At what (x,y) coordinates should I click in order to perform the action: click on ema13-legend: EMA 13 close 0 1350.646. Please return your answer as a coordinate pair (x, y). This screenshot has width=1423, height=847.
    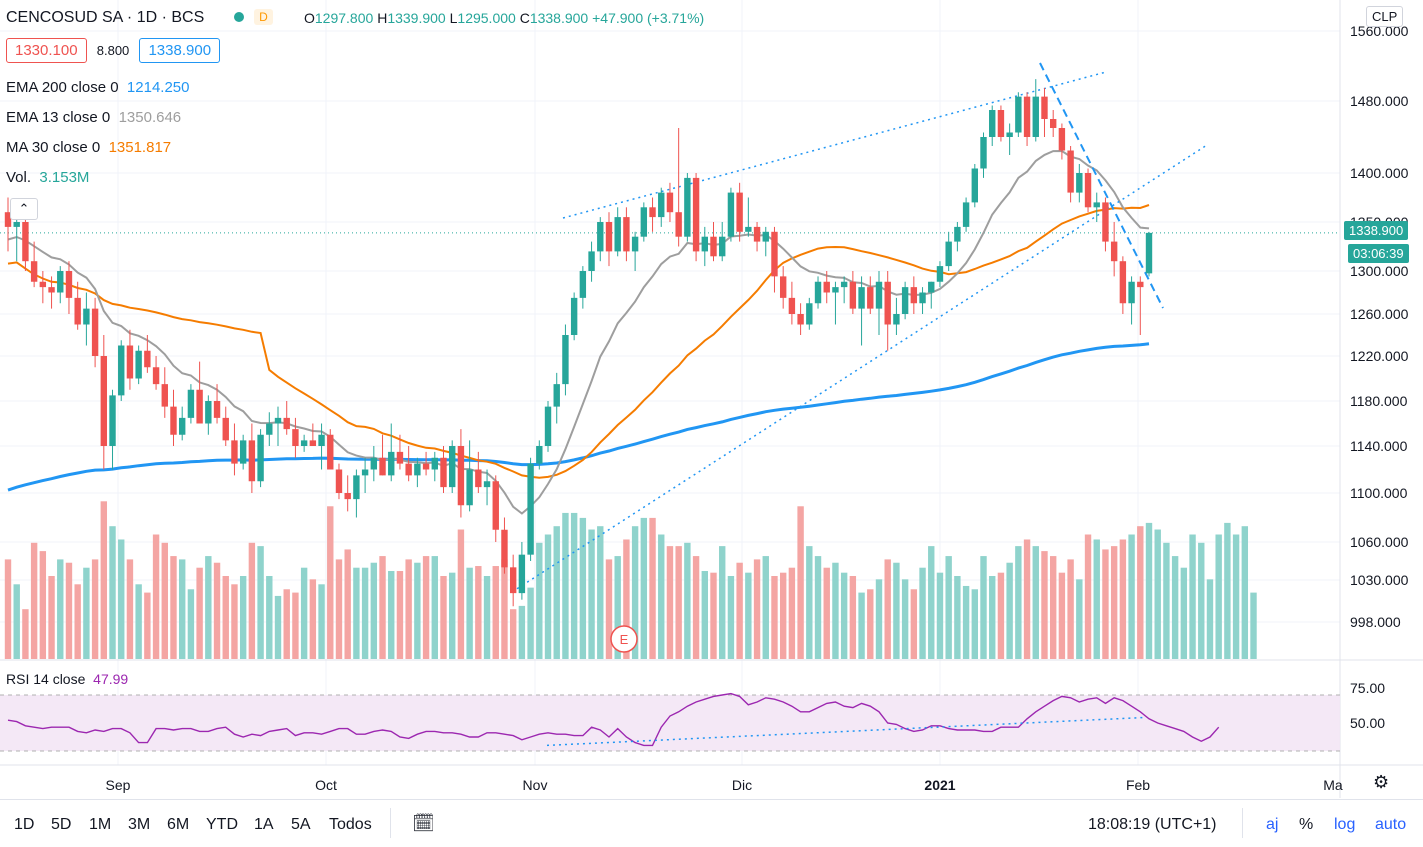
    Looking at the image, I should click on (94, 117).